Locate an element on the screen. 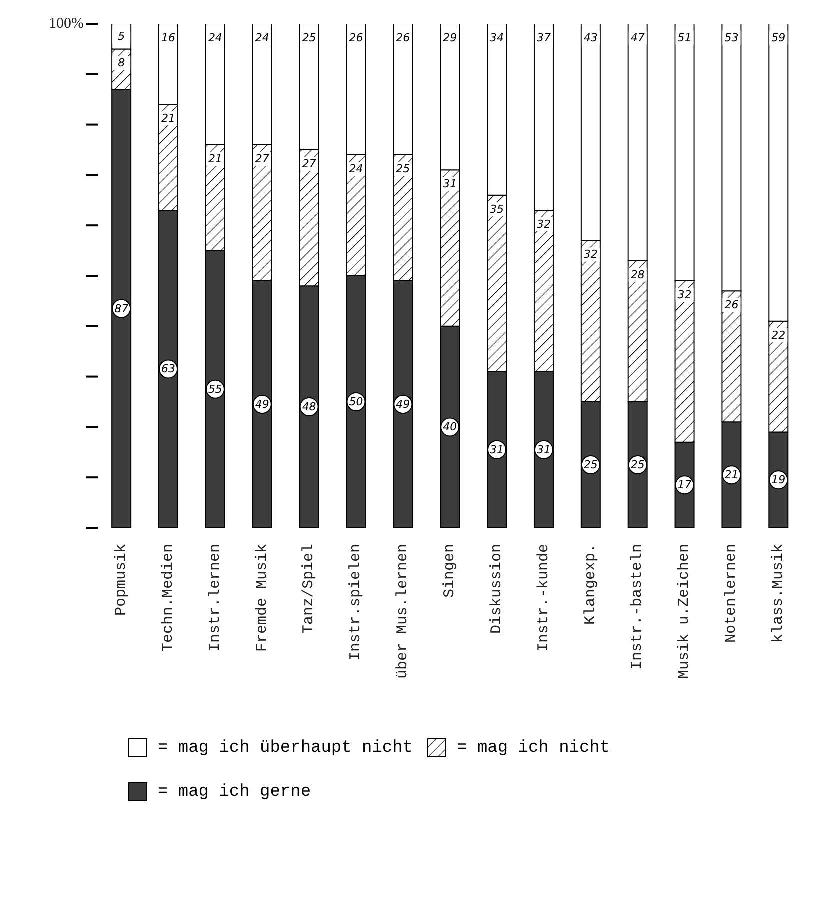 Image resolution: width=815 pixels, height=899 pixels. legend-label: = mag ich überhaupt nicht is located at coordinates (286, 748).